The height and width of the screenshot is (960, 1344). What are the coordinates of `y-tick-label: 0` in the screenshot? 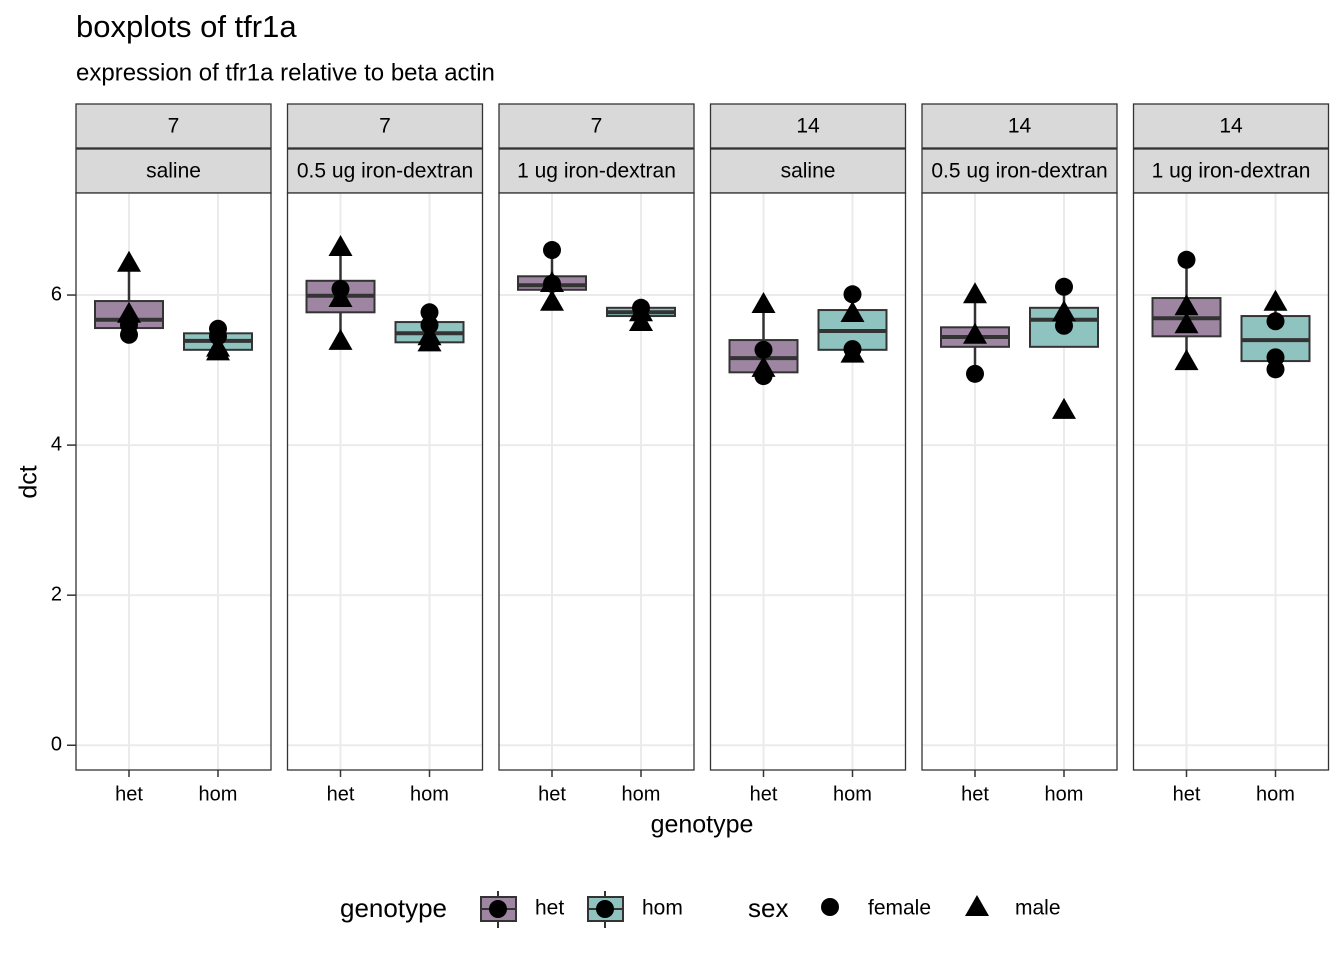 It's located at (56, 745).